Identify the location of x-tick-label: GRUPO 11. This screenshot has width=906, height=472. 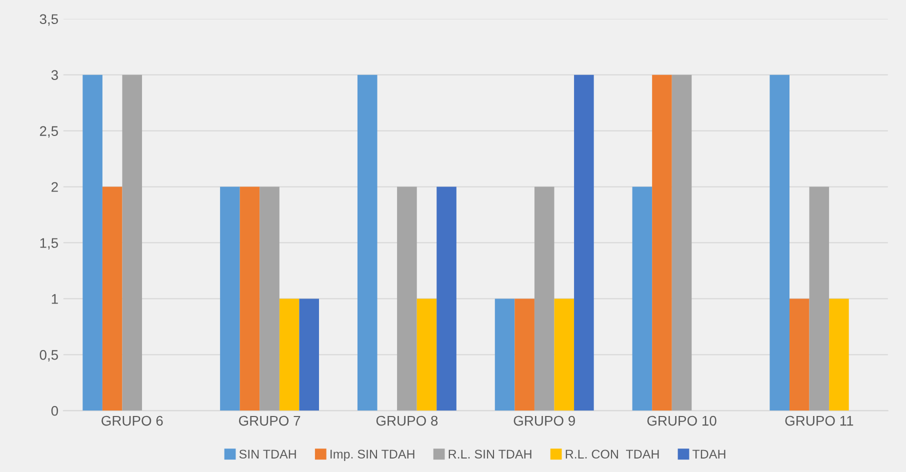
(819, 421).